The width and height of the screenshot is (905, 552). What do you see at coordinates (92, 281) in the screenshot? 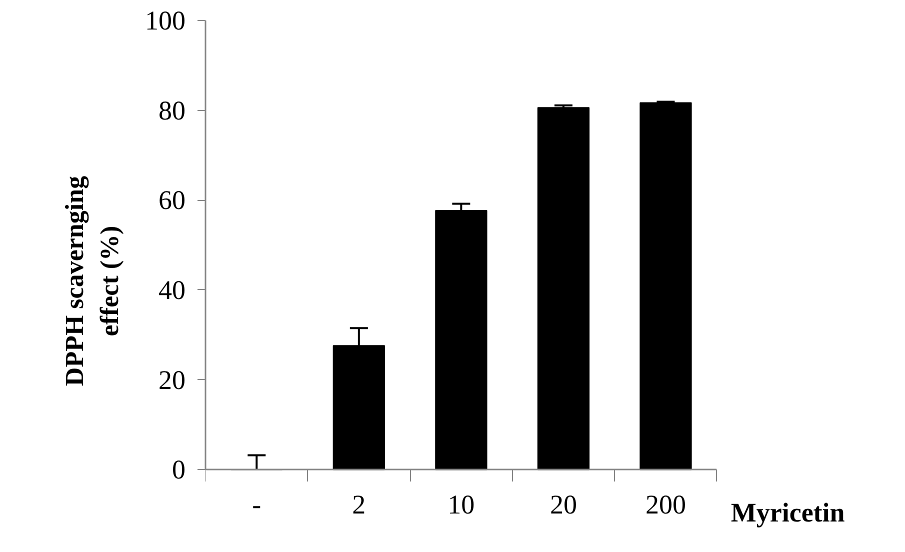
I see `y-axis-title: DPPH scavernging effect (%)` at bounding box center [92, 281].